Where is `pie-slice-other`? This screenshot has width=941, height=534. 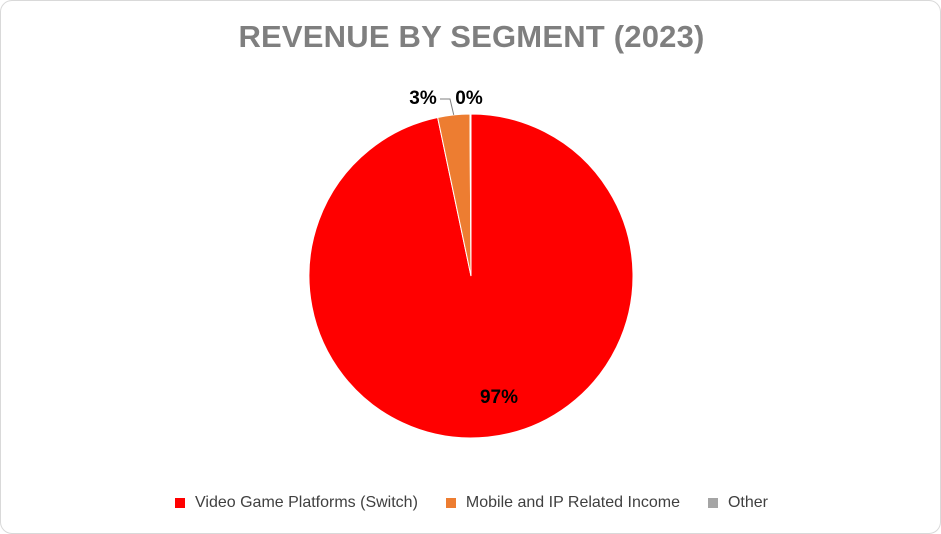 pie-slice-other is located at coordinates (470, 195).